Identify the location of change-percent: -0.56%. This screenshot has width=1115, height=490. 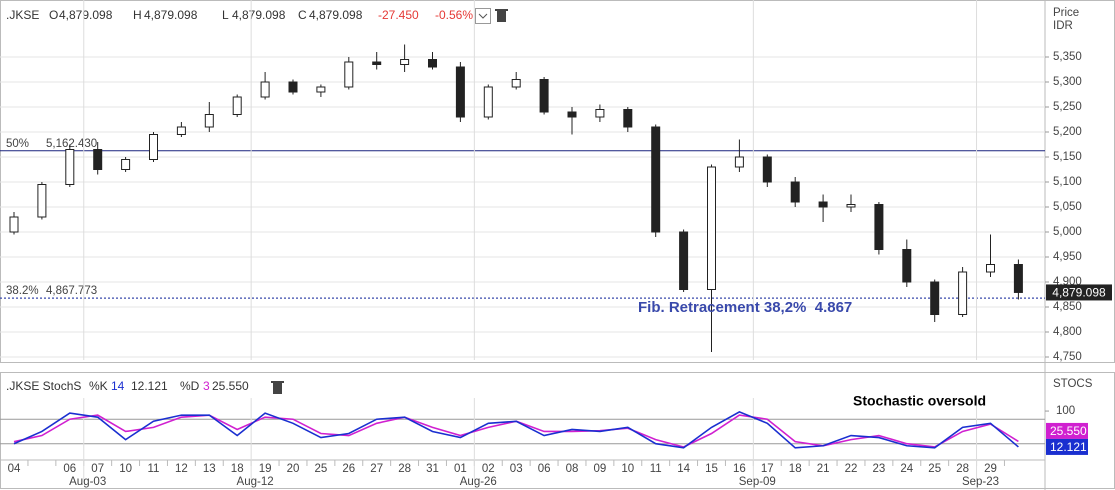
(454, 15).